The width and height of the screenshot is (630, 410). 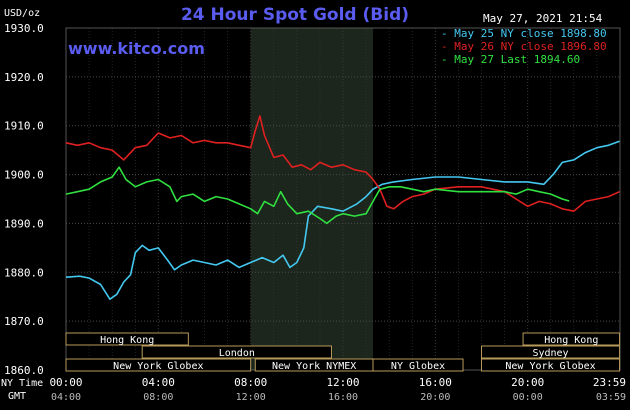 I want to click on legend-entry: - May 26 NY close 1896.80, so click(x=524, y=46).